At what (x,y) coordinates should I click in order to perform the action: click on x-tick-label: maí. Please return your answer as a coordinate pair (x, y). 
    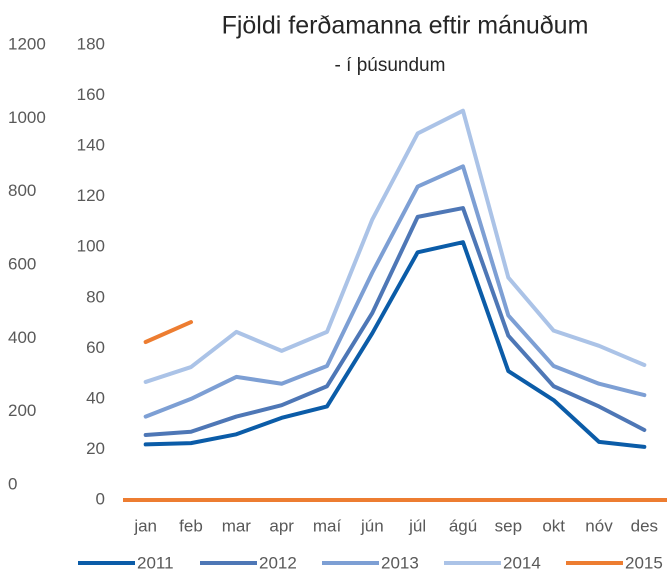
    Looking at the image, I should click on (327, 525).